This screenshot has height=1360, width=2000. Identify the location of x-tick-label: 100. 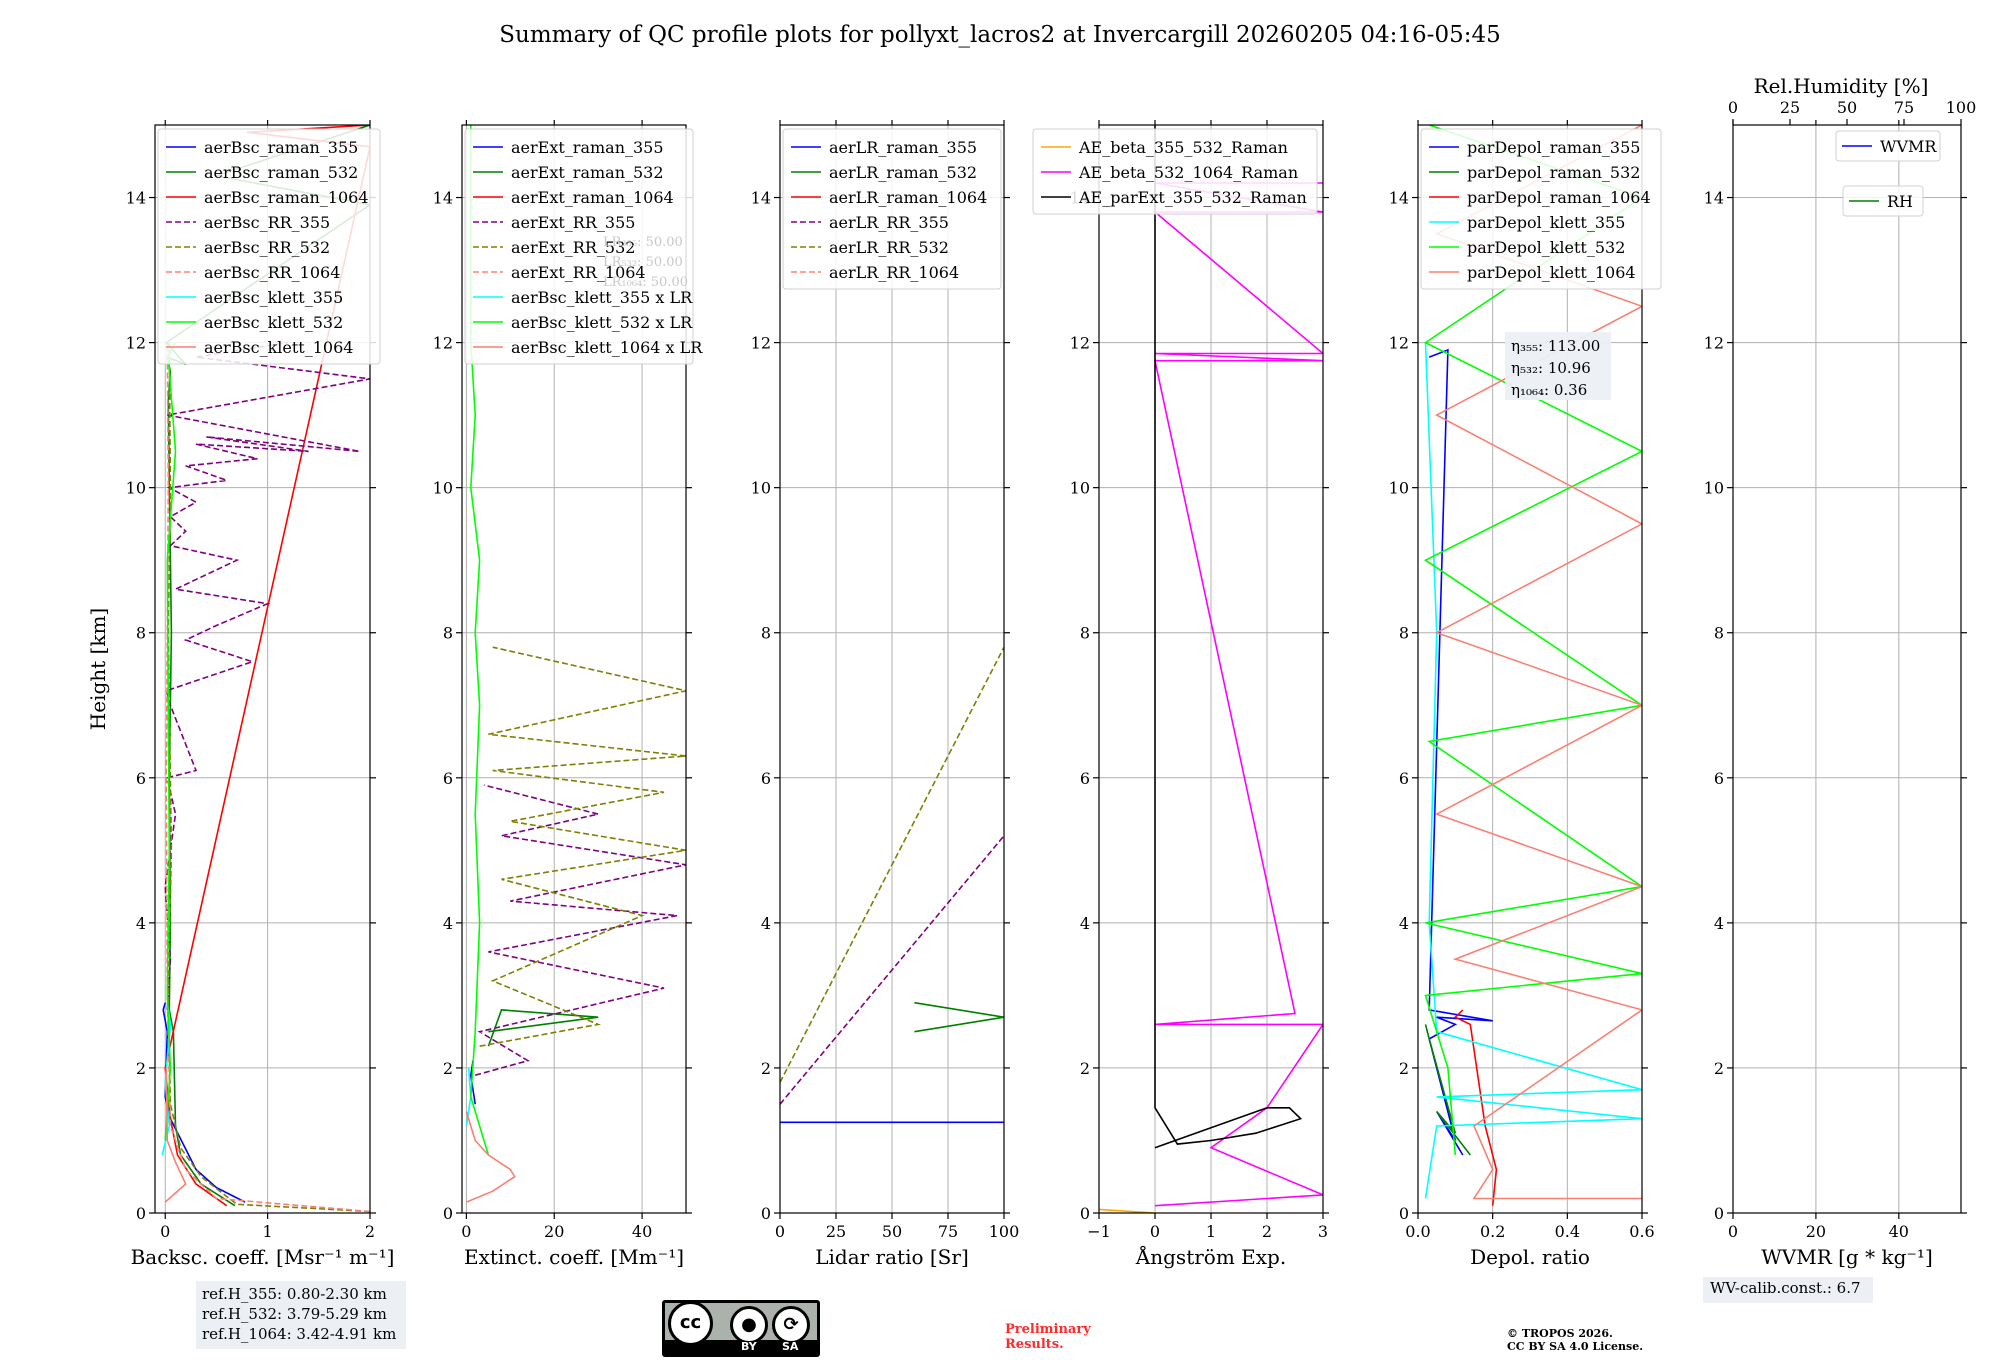
(1004, 1231).